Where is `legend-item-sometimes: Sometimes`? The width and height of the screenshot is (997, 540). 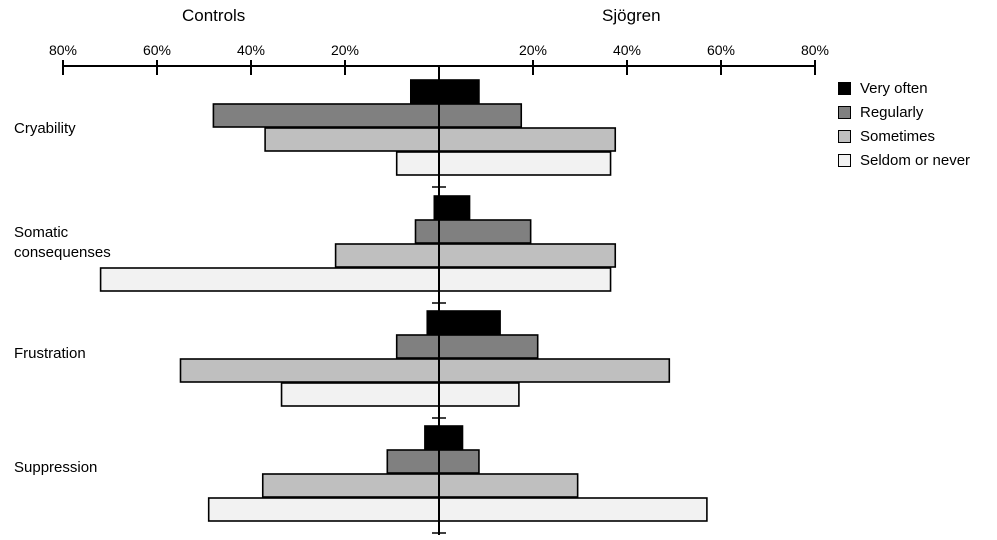
legend-item-sometimes: Sometimes is located at coordinates (904, 136).